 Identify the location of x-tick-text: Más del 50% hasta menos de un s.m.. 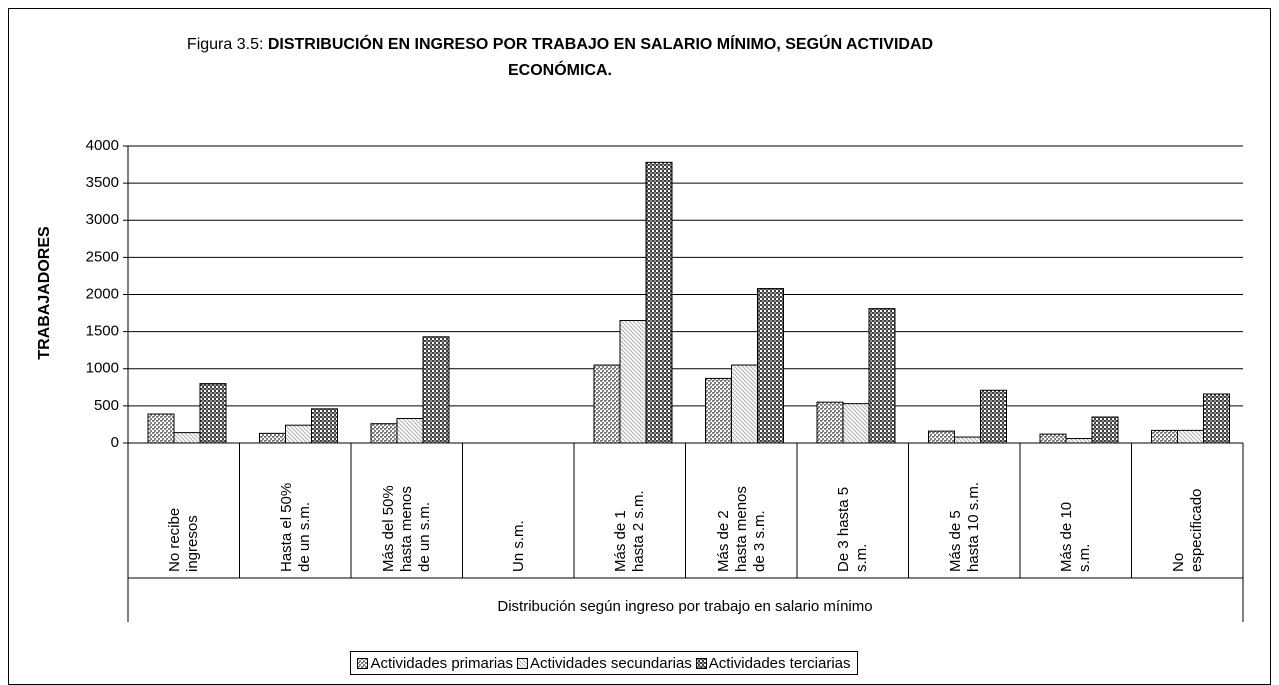
(406, 528).